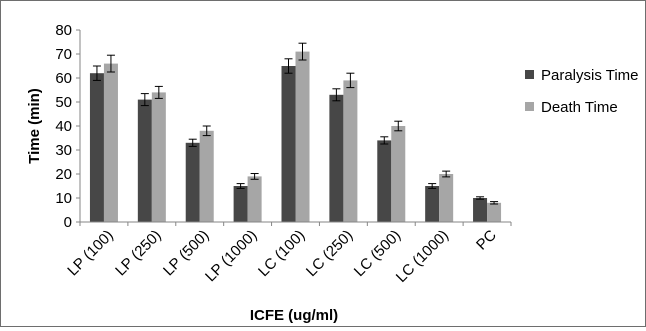  Describe the element at coordinates (63, 126) in the screenshot. I see `y-tick-label: 40` at that location.